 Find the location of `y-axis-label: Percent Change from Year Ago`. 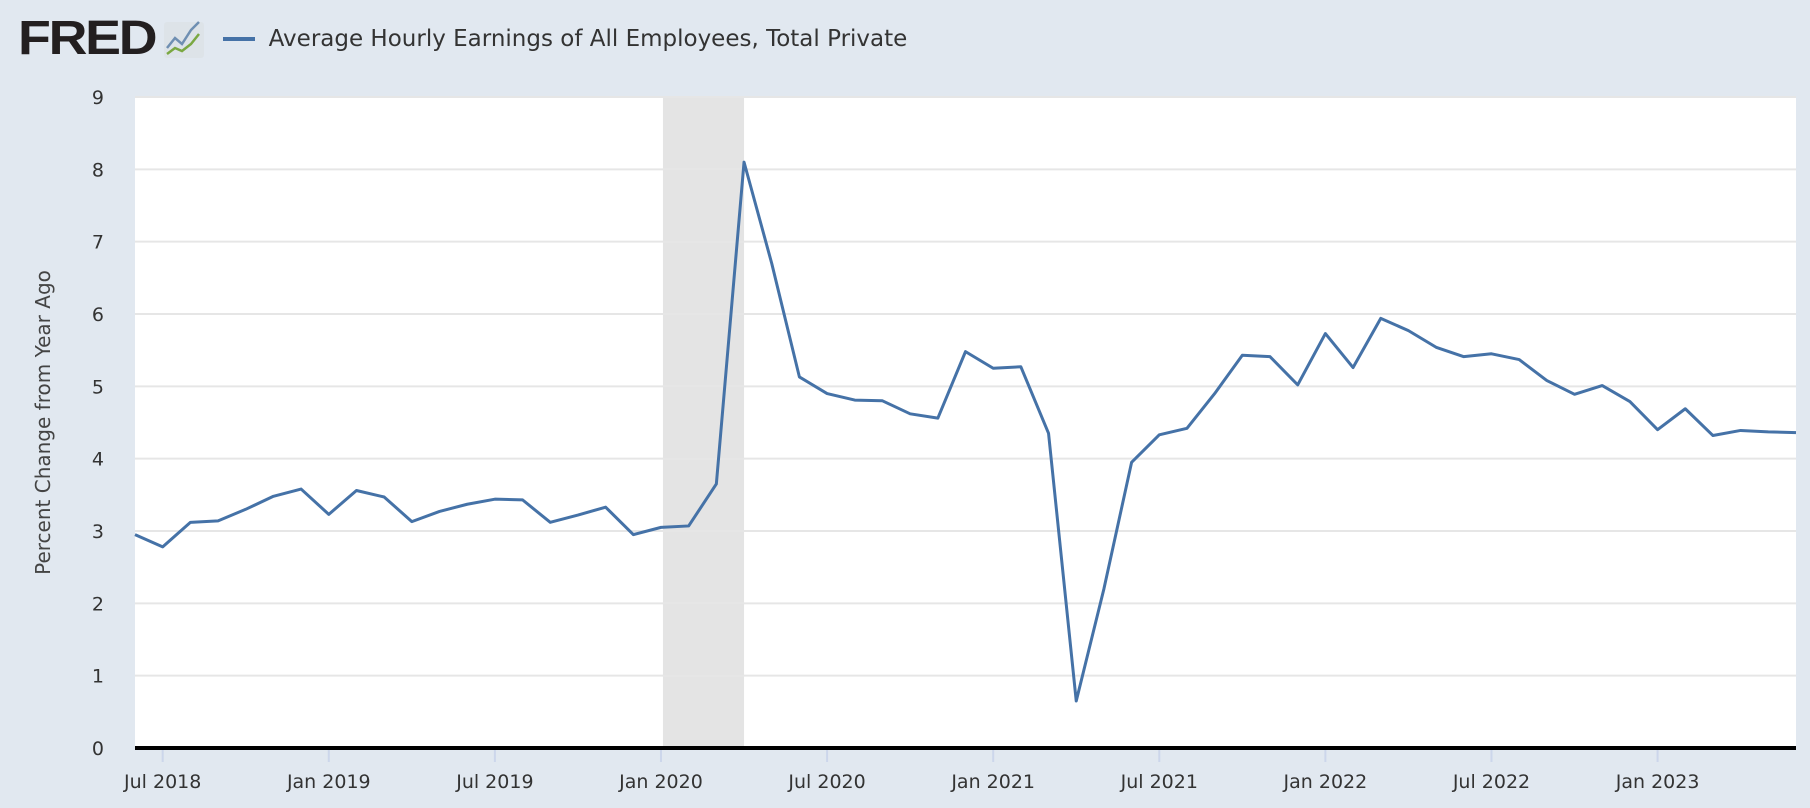

y-axis-label: Percent Change from Year Ago is located at coordinates (43, 422).